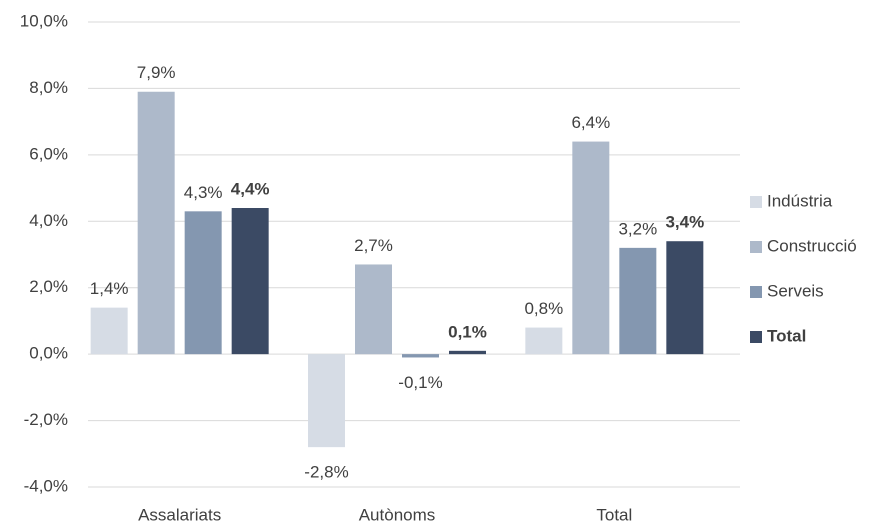 Image resolution: width=886 pixels, height=526 pixels. I want to click on value-label: 3,2%, so click(637, 228).